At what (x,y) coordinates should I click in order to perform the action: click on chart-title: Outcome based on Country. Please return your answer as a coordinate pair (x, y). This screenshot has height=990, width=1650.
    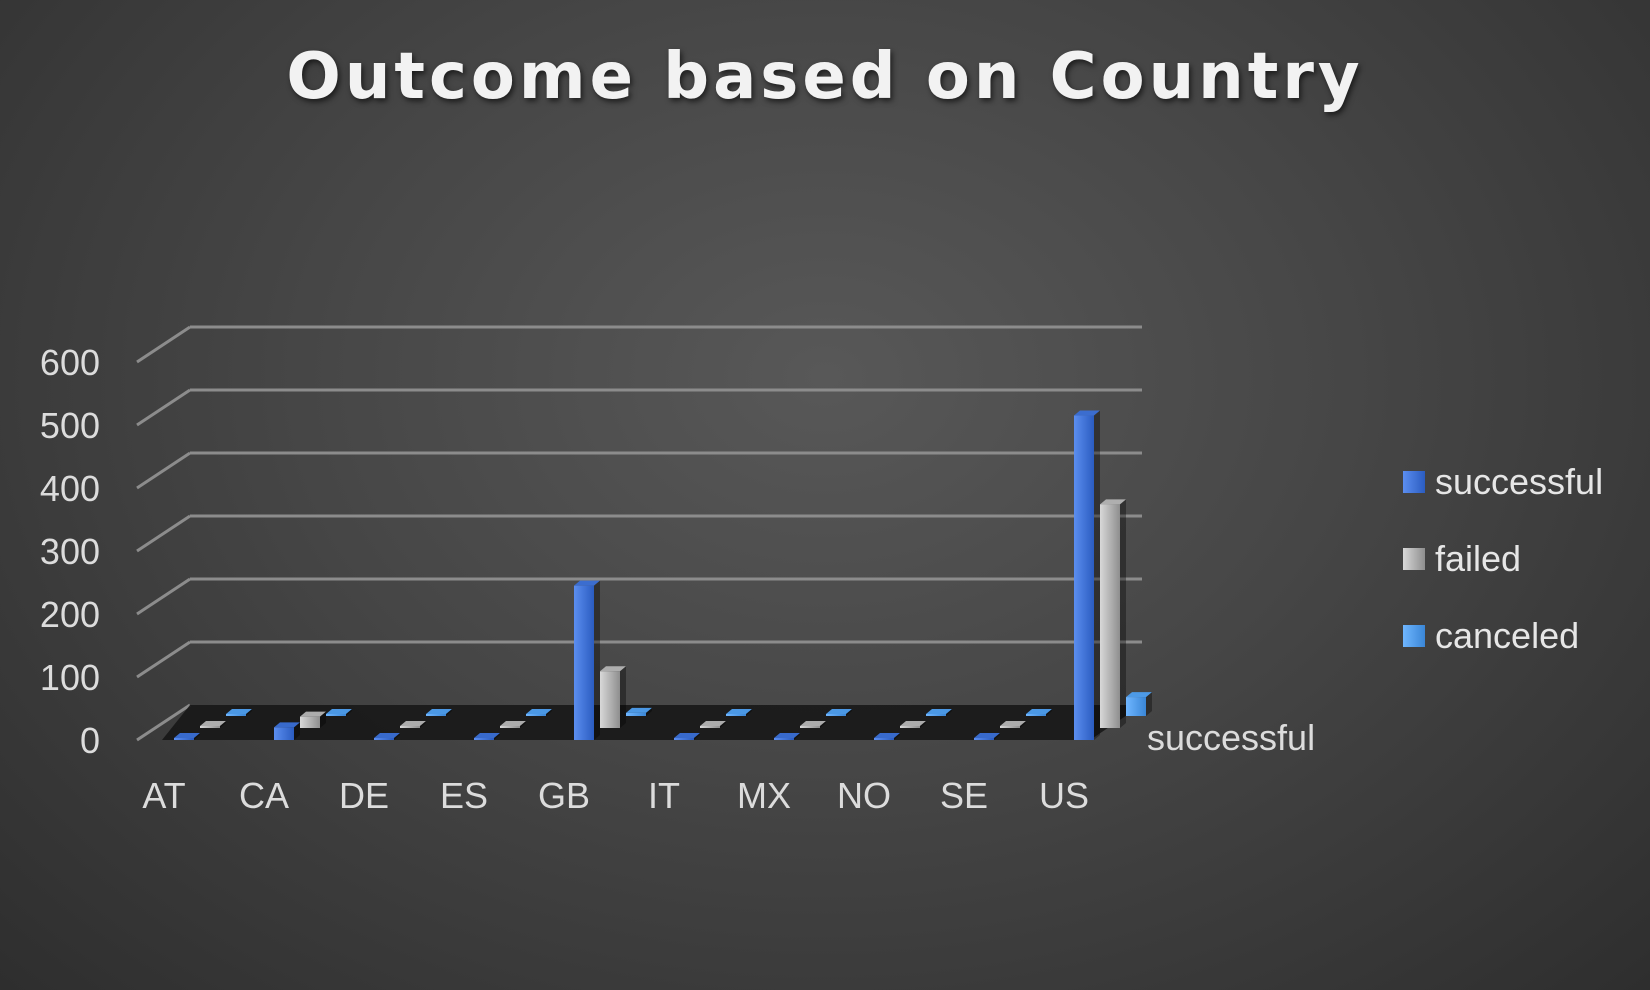
    Looking at the image, I should click on (825, 77).